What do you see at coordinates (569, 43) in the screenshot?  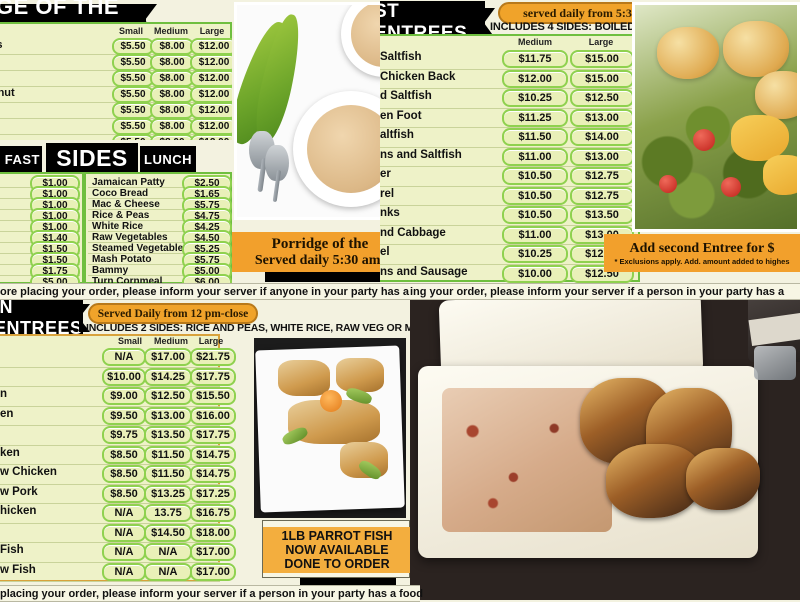 I see `breakfast-col-headers: Medium Large` at bounding box center [569, 43].